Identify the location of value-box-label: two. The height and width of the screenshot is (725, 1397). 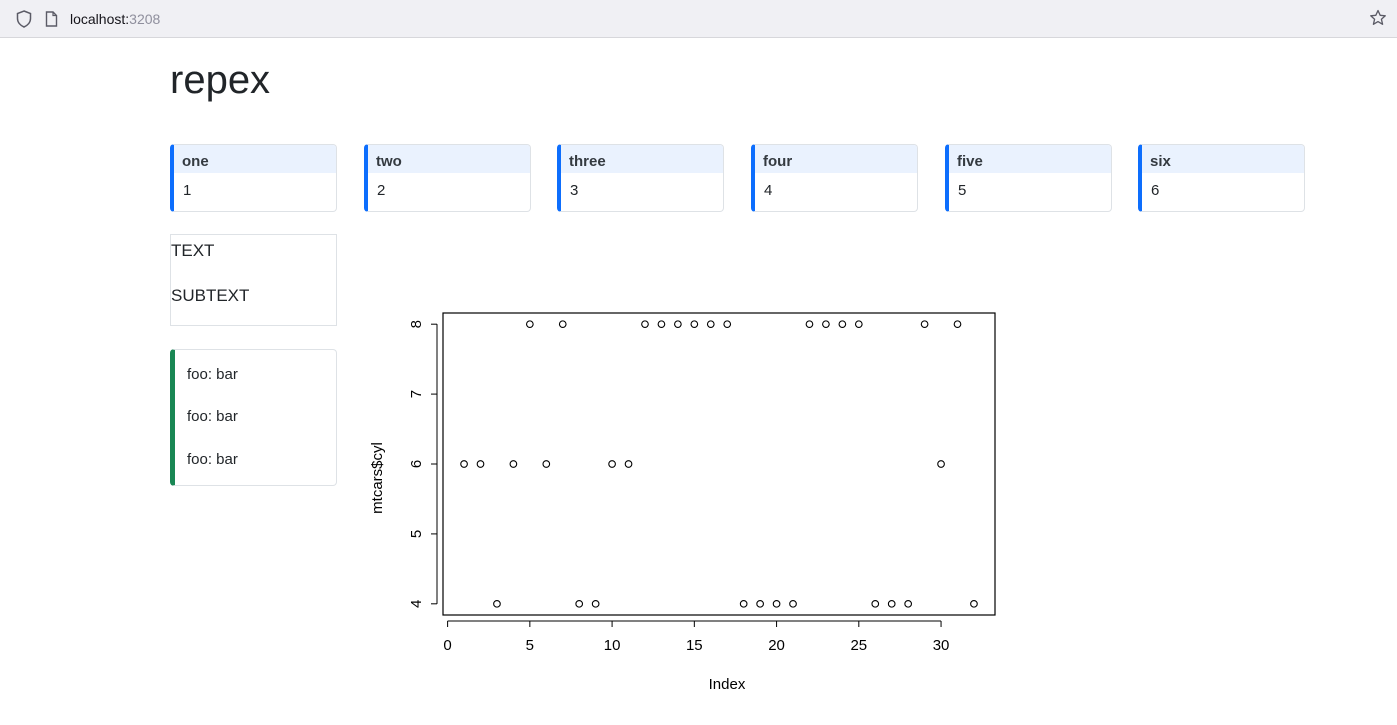
(449, 159).